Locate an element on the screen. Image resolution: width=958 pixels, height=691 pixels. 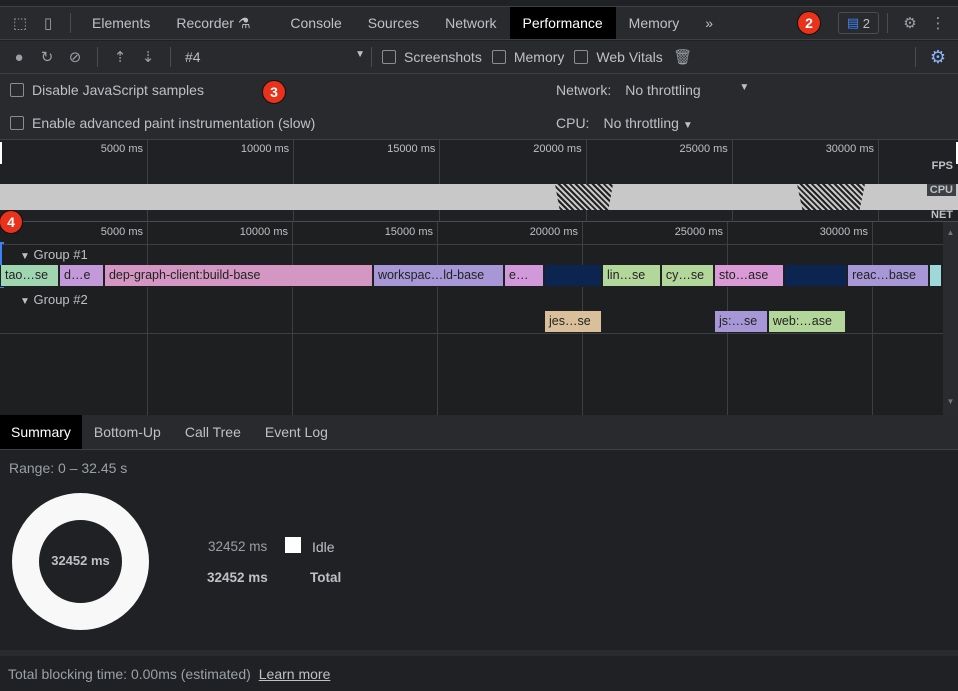
network-throttle-select: No throttling ▼ is located at coordinates (687, 90).